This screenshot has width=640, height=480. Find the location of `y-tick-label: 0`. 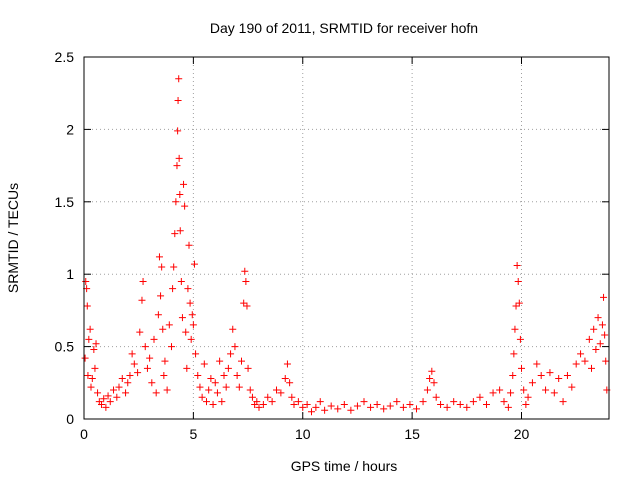

y-tick-label: 0 is located at coordinates (70, 419).